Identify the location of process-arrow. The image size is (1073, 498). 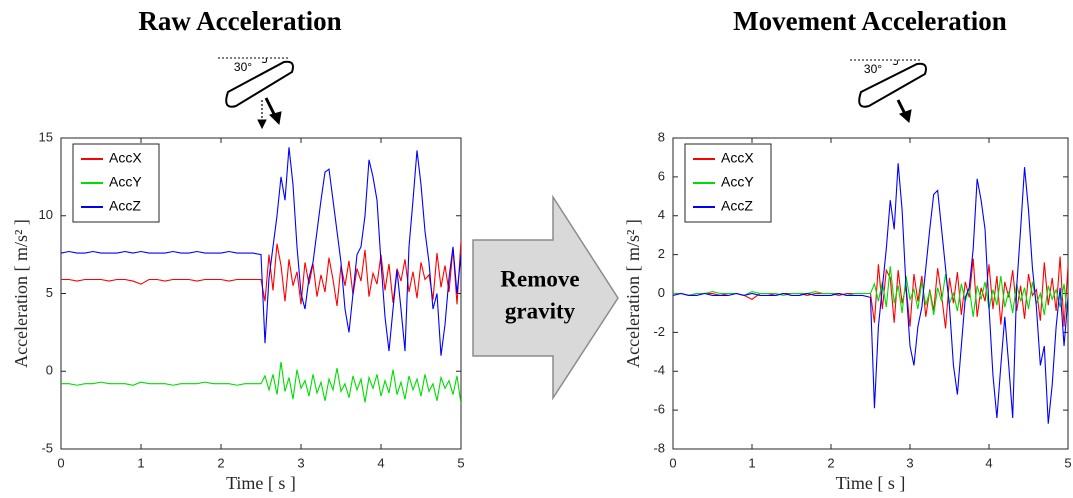
(545, 297).